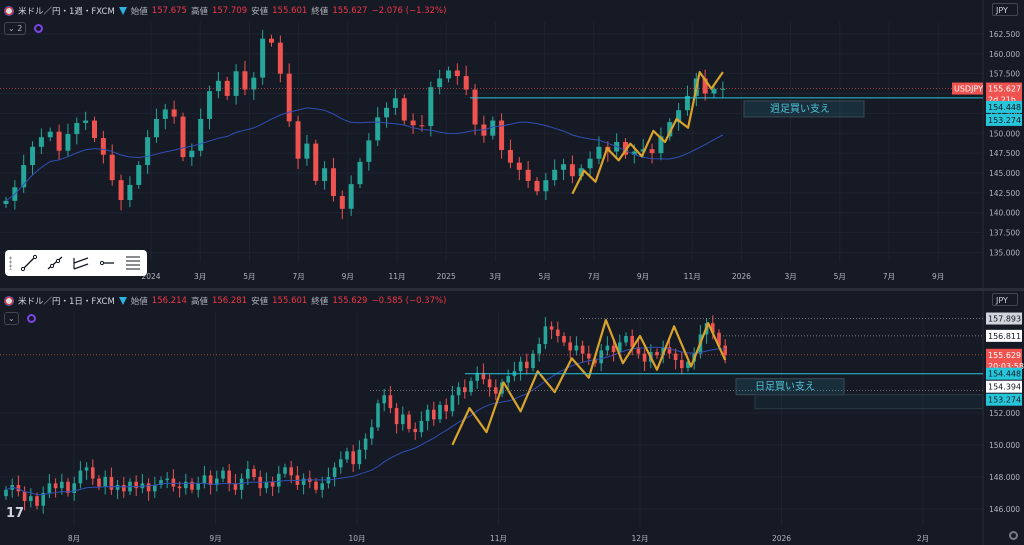 Image resolution: width=1024 pixels, height=545 pixels. I want to click on time-tick-label: 3月, so click(200, 276).